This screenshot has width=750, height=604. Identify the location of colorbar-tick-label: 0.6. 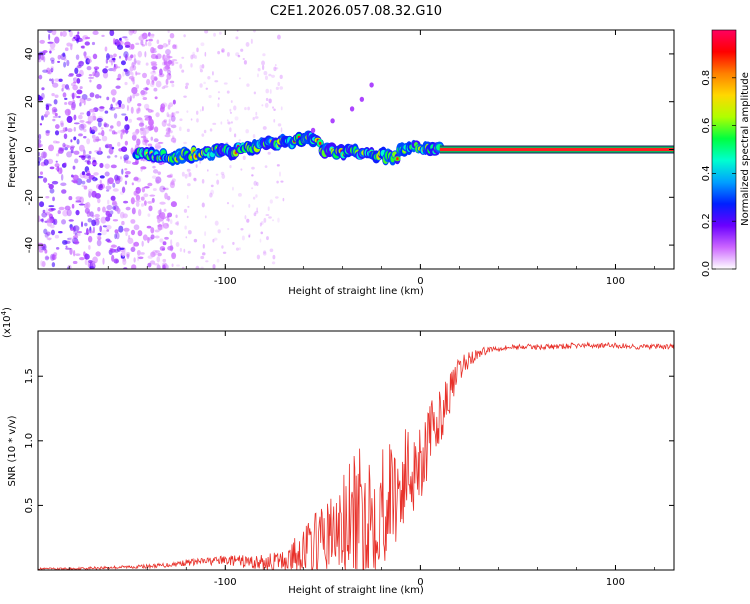
(706, 126).